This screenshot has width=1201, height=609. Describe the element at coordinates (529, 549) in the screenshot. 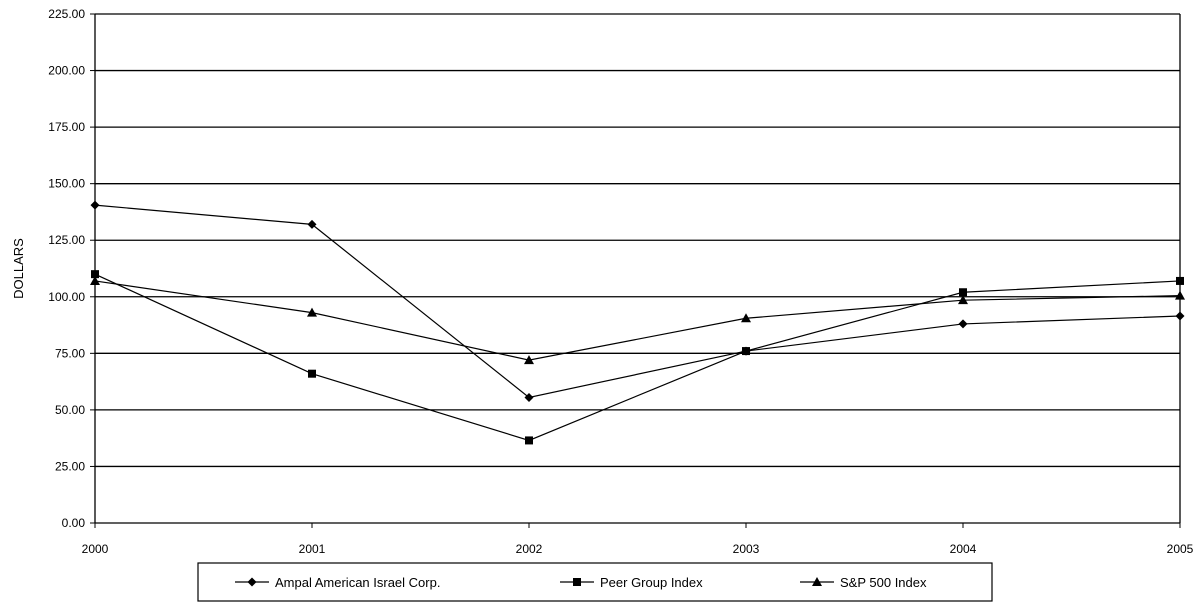

I see `x-tick-label: 2002` at that location.